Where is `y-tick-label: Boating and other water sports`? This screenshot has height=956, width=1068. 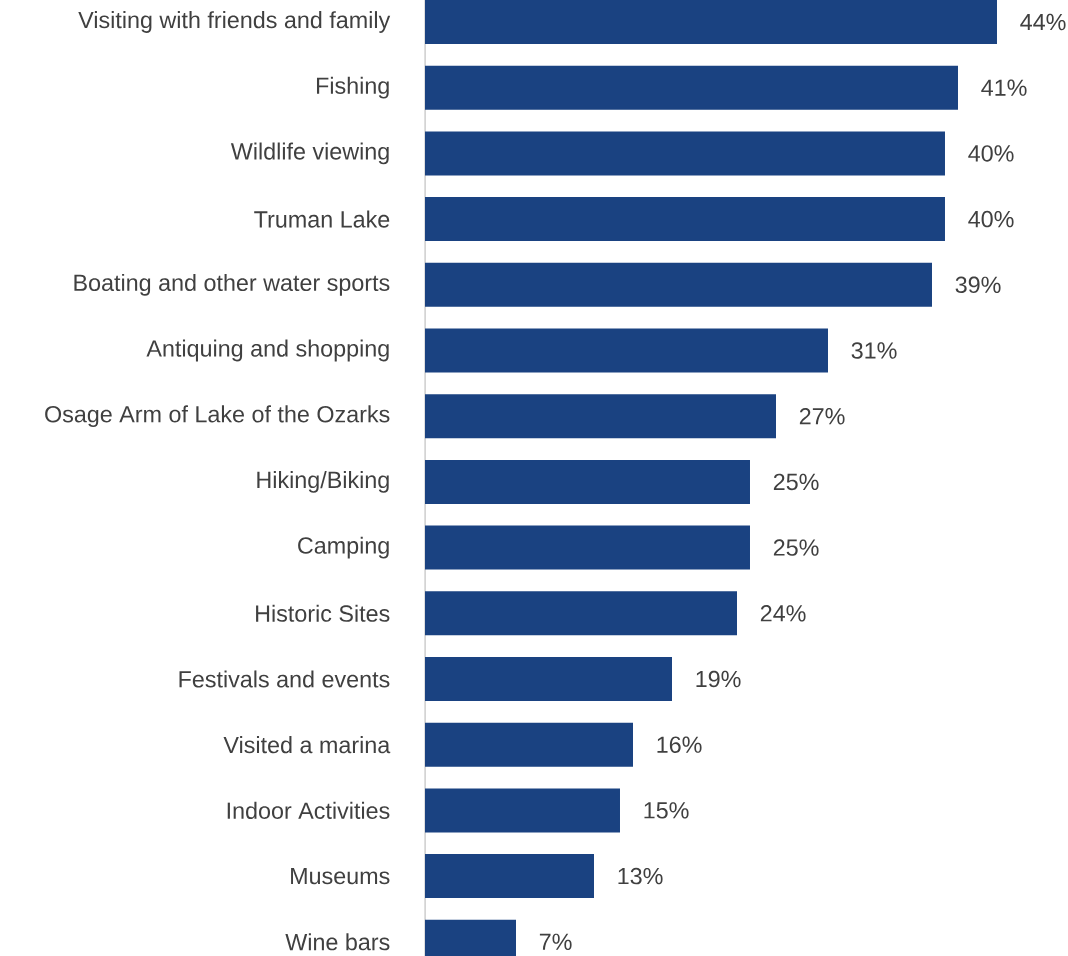 y-tick-label: Boating and other water sports is located at coordinates (232, 284).